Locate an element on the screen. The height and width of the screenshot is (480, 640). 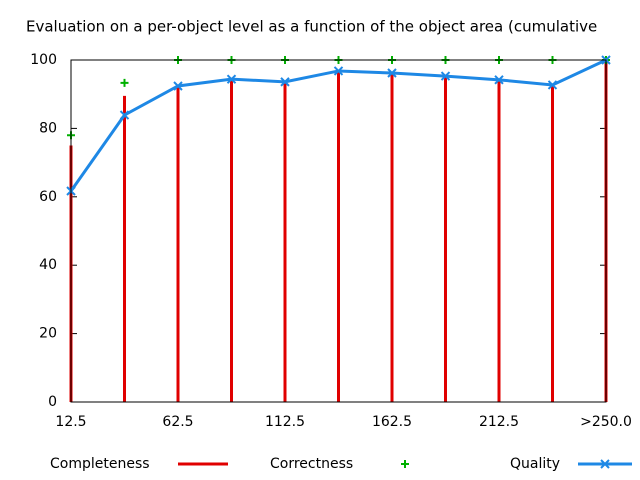
x-tick-label: 212.5 is located at coordinates (499, 422).